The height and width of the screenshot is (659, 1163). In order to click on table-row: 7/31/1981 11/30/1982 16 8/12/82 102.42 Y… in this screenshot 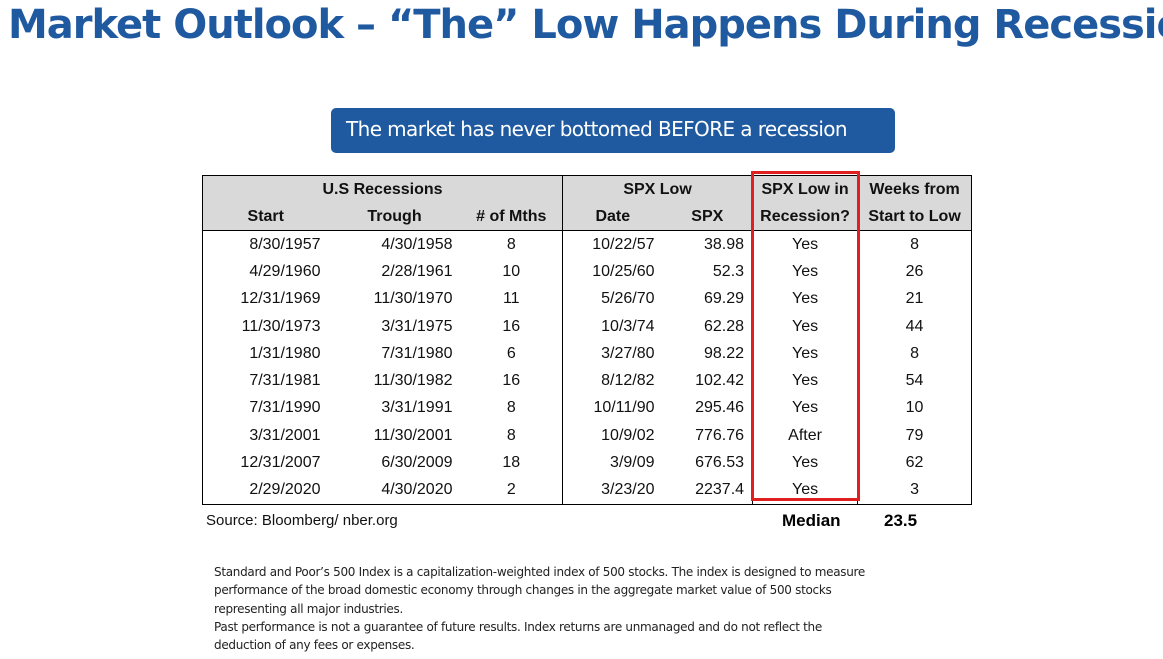, I will do `click(587, 381)`.